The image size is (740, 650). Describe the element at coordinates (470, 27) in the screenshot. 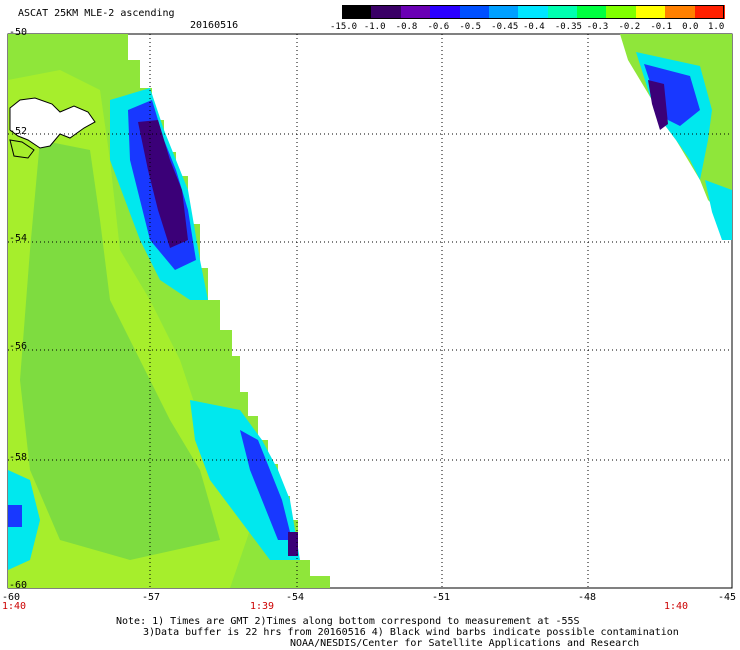

I see `colorbar-label: -0.5` at that location.